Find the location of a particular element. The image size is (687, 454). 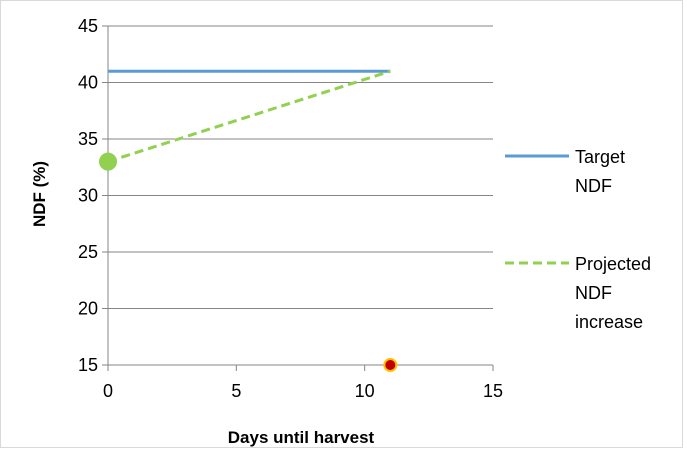

y-axis-title: NDF (%) is located at coordinates (39, 194).